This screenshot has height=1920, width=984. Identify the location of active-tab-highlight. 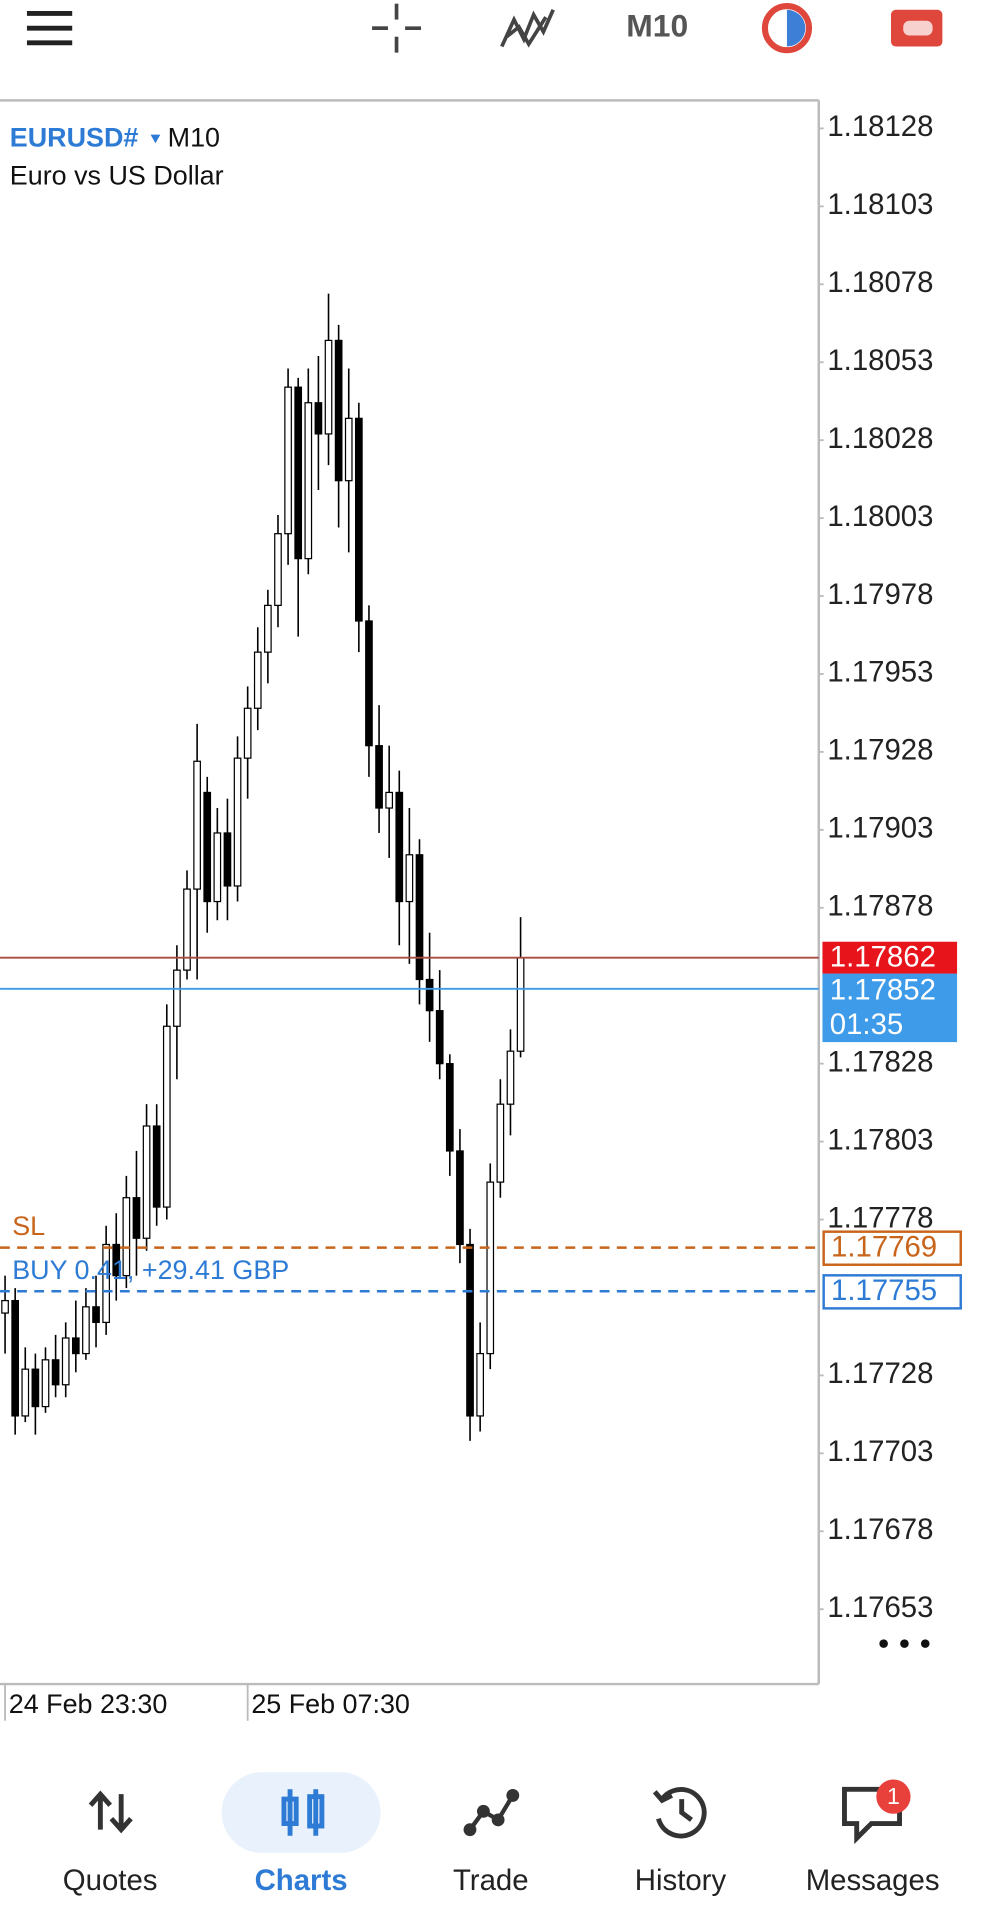
(301, 1812).